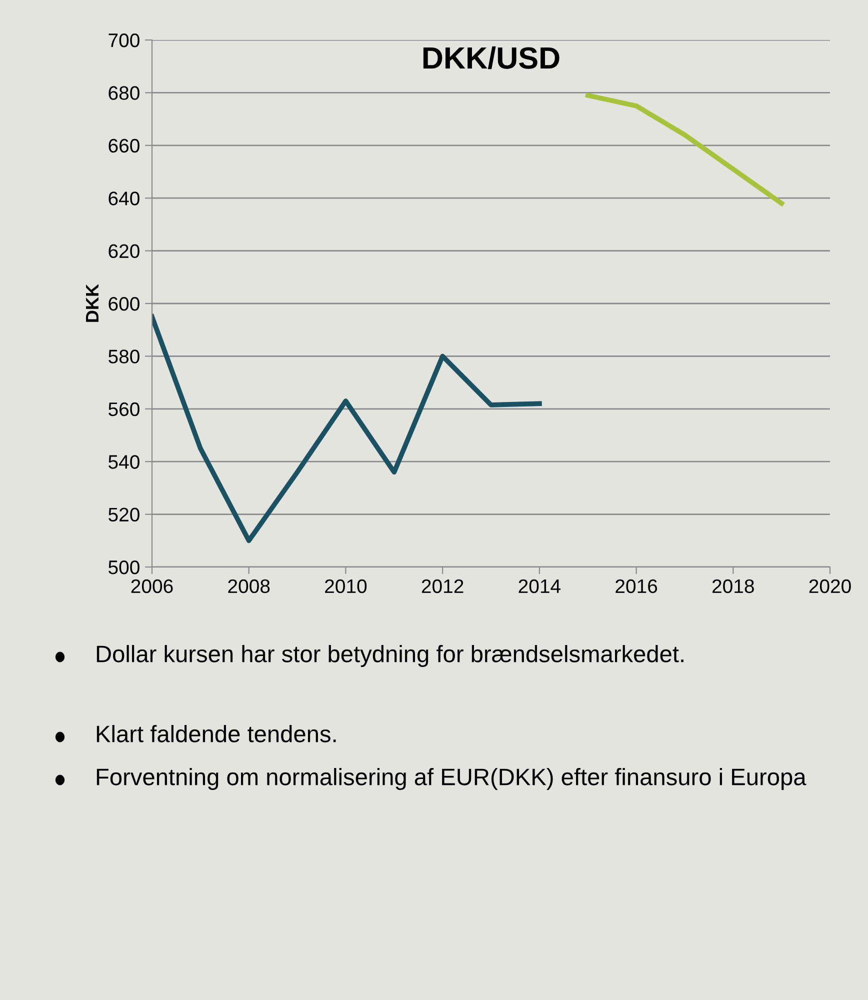  What do you see at coordinates (216, 733) in the screenshot?
I see `text: Klart faldende tendens.` at bounding box center [216, 733].